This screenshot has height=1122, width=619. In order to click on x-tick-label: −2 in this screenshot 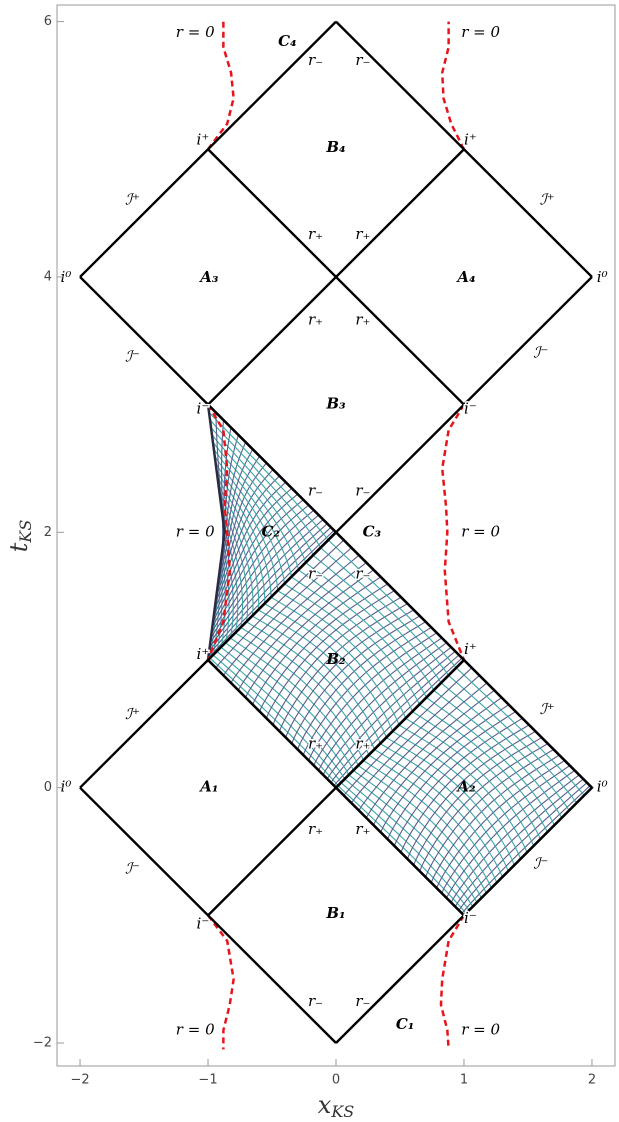, I will do `click(79, 1080)`.